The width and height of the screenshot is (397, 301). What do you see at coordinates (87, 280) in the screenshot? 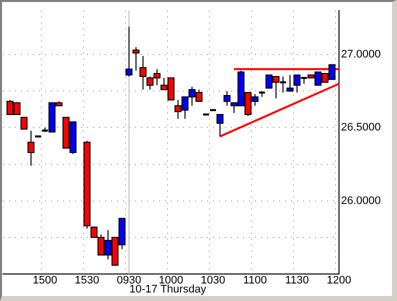
I see `x-tick-label: 1530` at bounding box center [87, 280].